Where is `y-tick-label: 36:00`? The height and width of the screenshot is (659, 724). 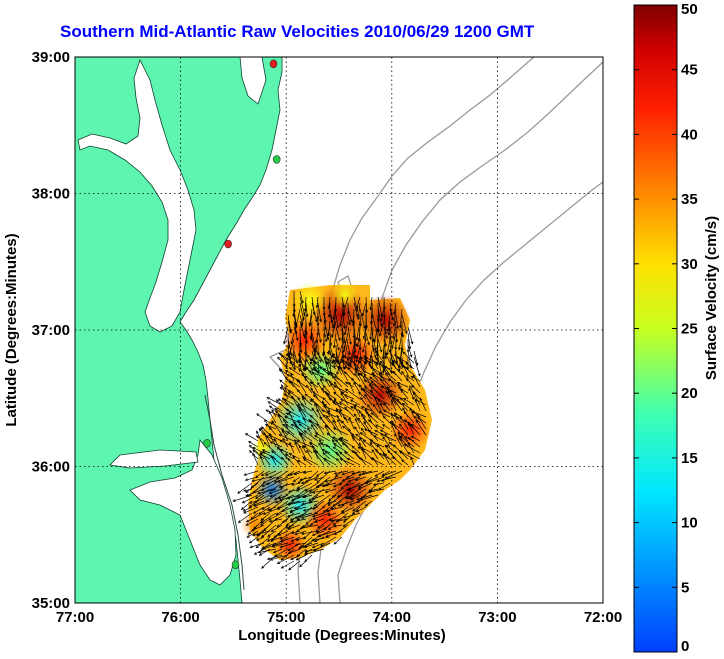
y-tick-label: 36:00 is located at coordinates (51, 467).